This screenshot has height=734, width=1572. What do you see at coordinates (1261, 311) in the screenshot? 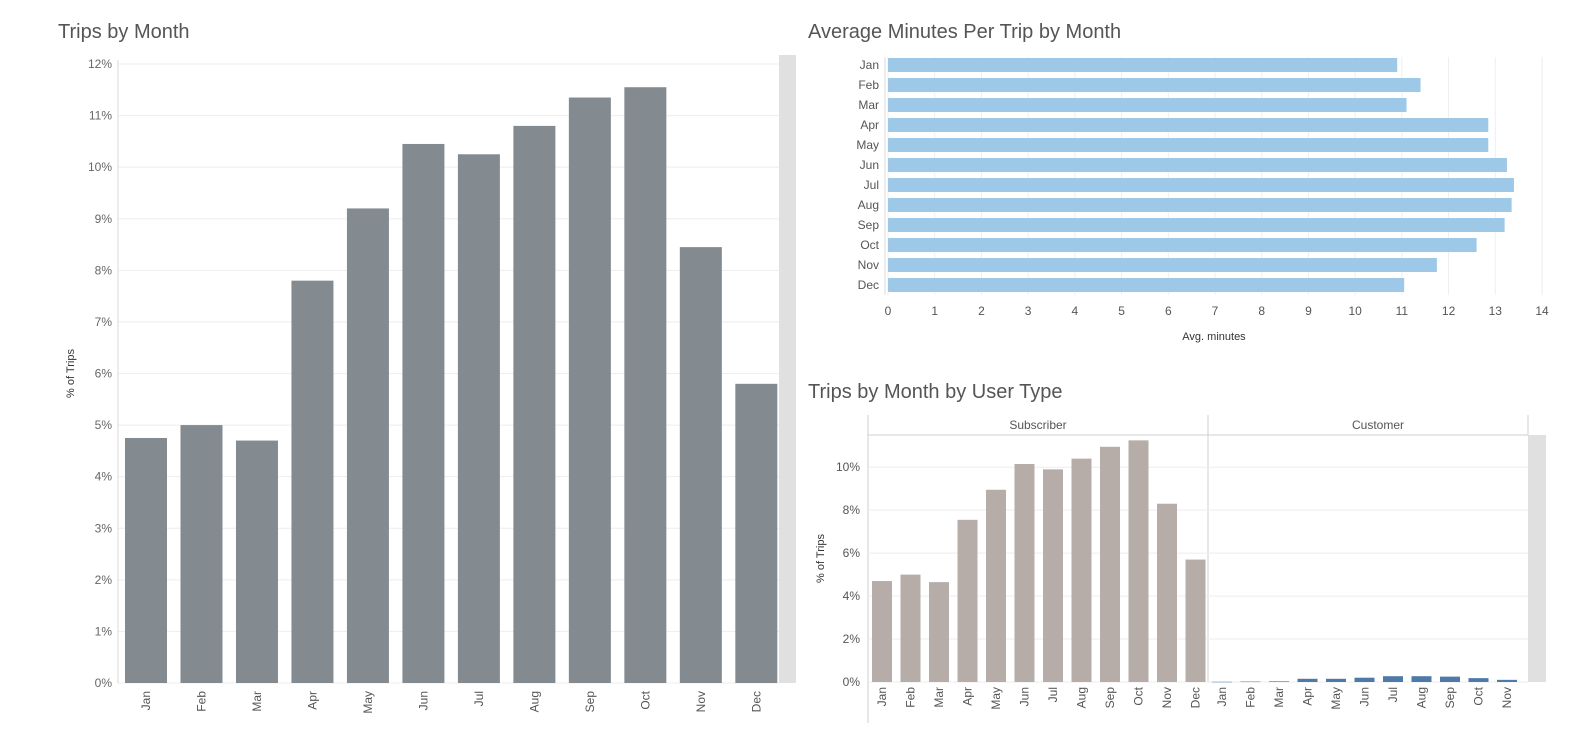
I see `x-tick-label: 8` at bounding box center [1261, 311].